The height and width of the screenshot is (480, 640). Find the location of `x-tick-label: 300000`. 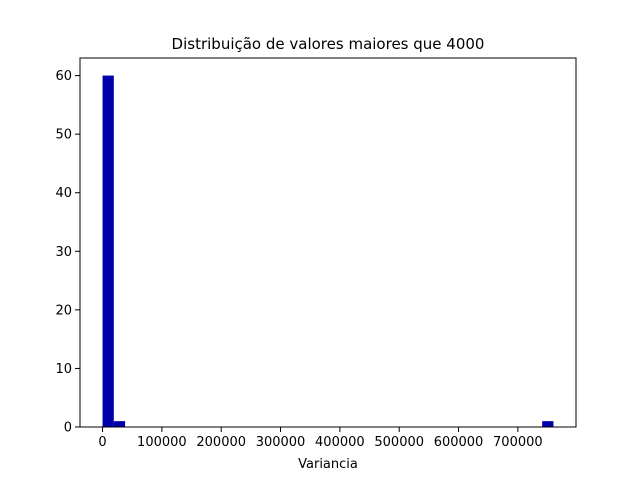

x-tick-label: 300000 is located at coordinates (281, 442).